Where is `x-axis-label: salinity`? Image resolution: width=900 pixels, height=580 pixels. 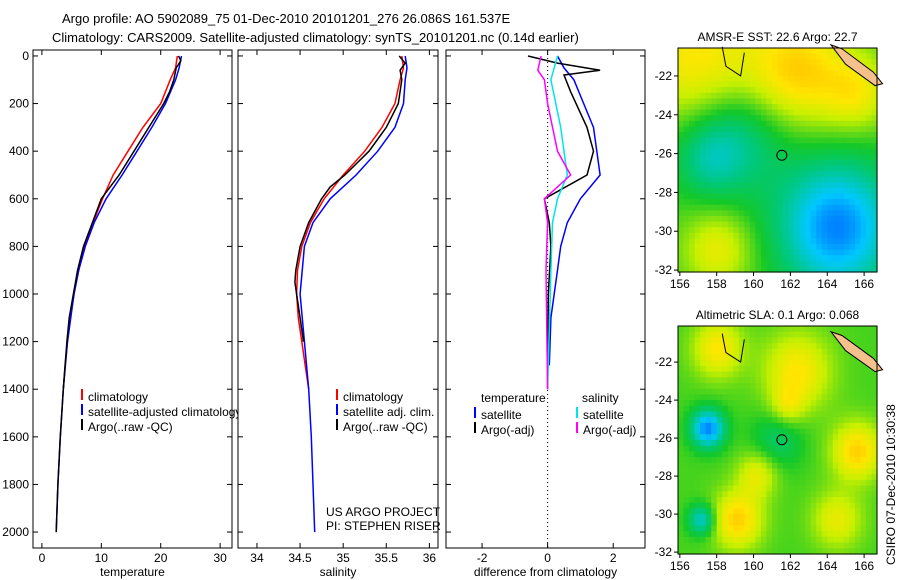
x-axis-label: salinity is located at coordinates (338, 572).